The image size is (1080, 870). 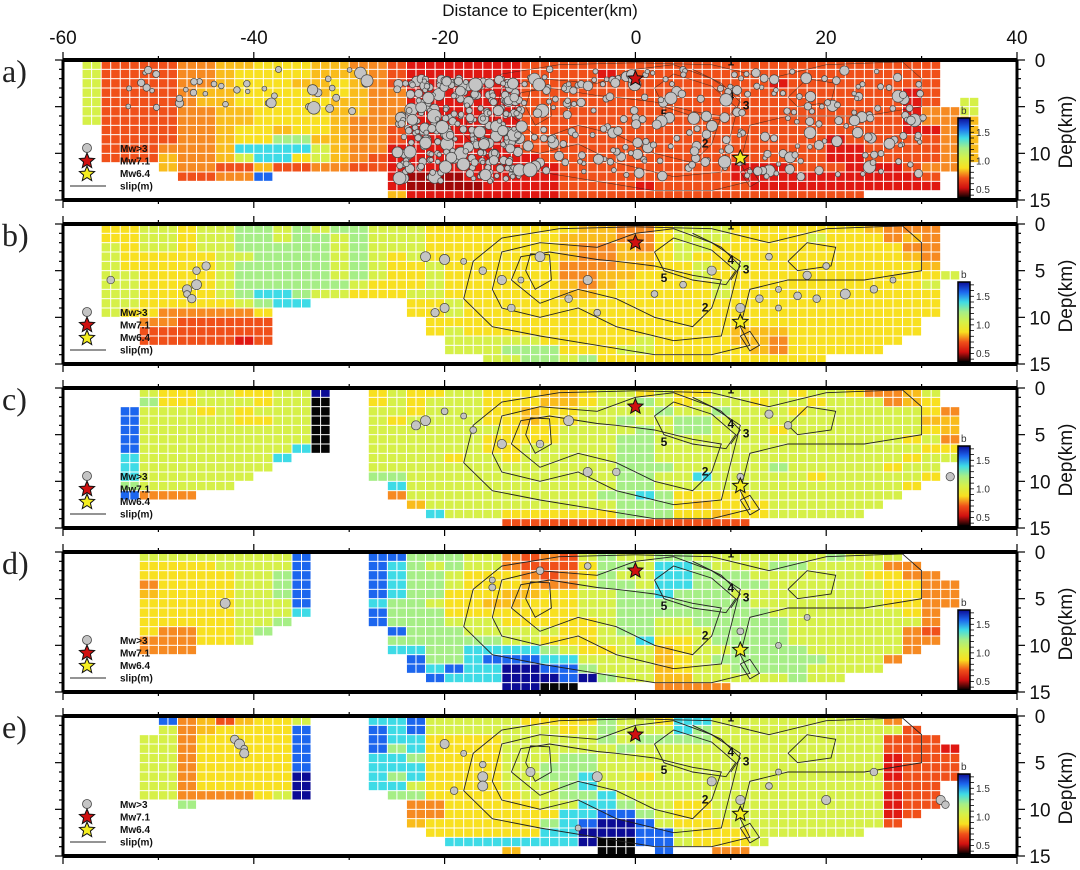 I want to click on legend-mw64-star-icon, so click(x=87, y=173).